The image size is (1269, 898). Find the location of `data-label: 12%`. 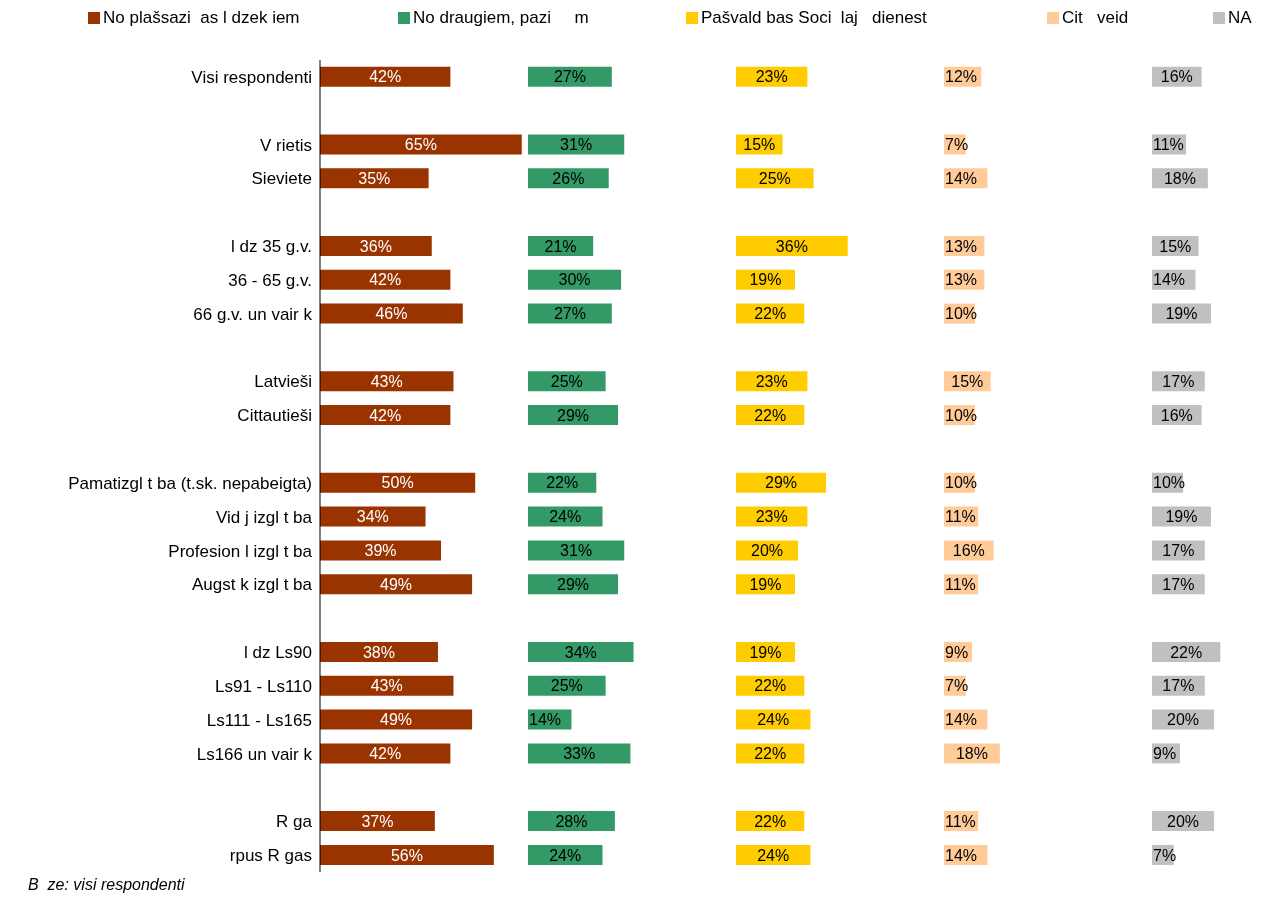

data-label: 12% is located at coordinates (961, 77).